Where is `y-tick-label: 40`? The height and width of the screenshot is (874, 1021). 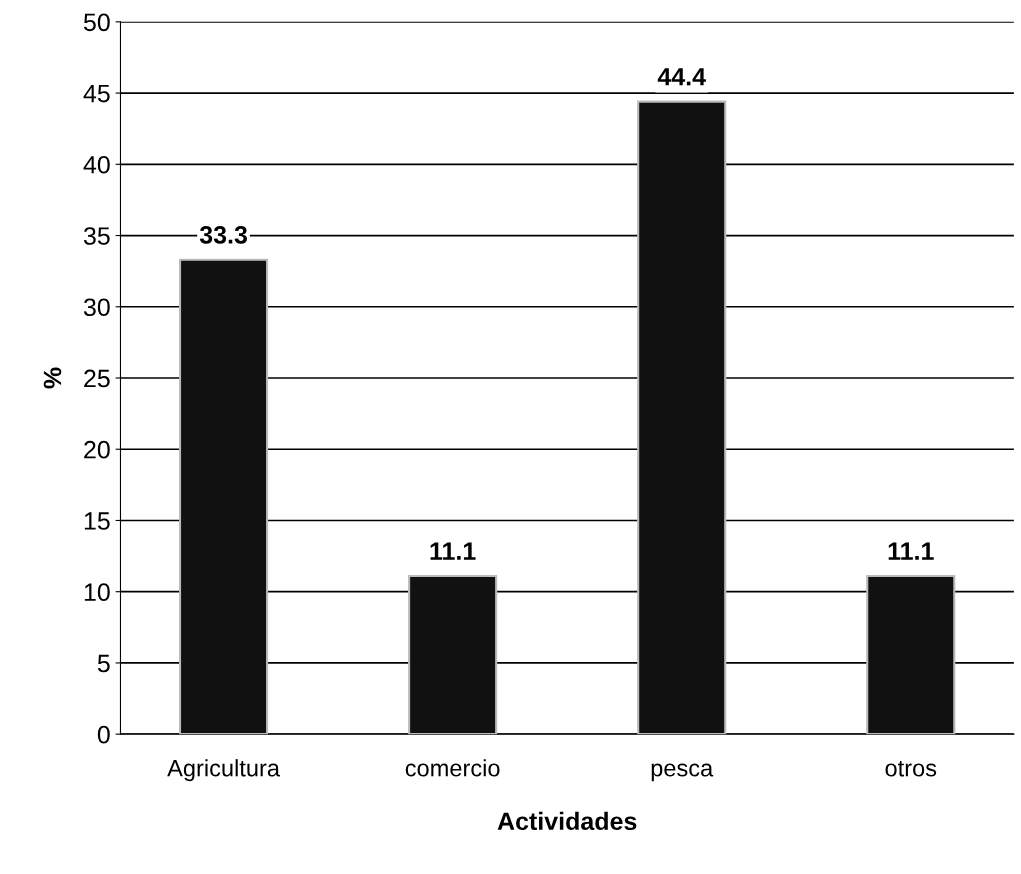
y-tick-label: 40 is located at coordinates (96, 164).